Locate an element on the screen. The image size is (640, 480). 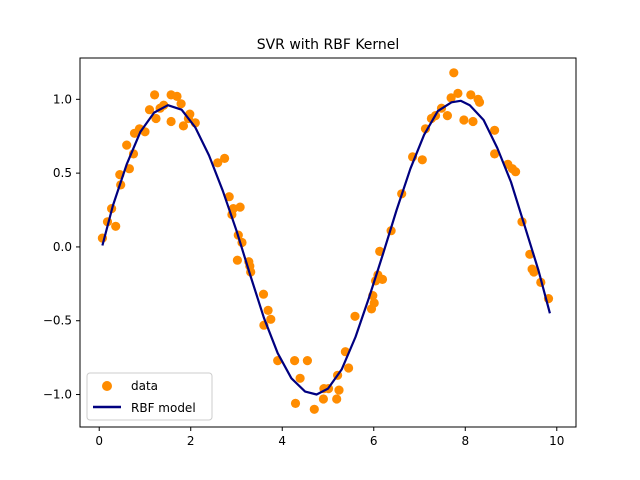
legend-label-data: data is located at coordinates (144, 386).